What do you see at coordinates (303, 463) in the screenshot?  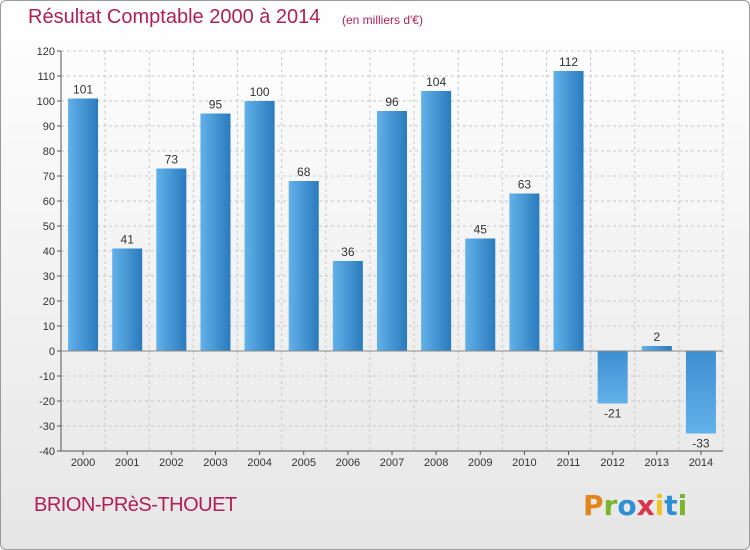 I see `x-tick-label: 2005` at bounding box center [303, 463].